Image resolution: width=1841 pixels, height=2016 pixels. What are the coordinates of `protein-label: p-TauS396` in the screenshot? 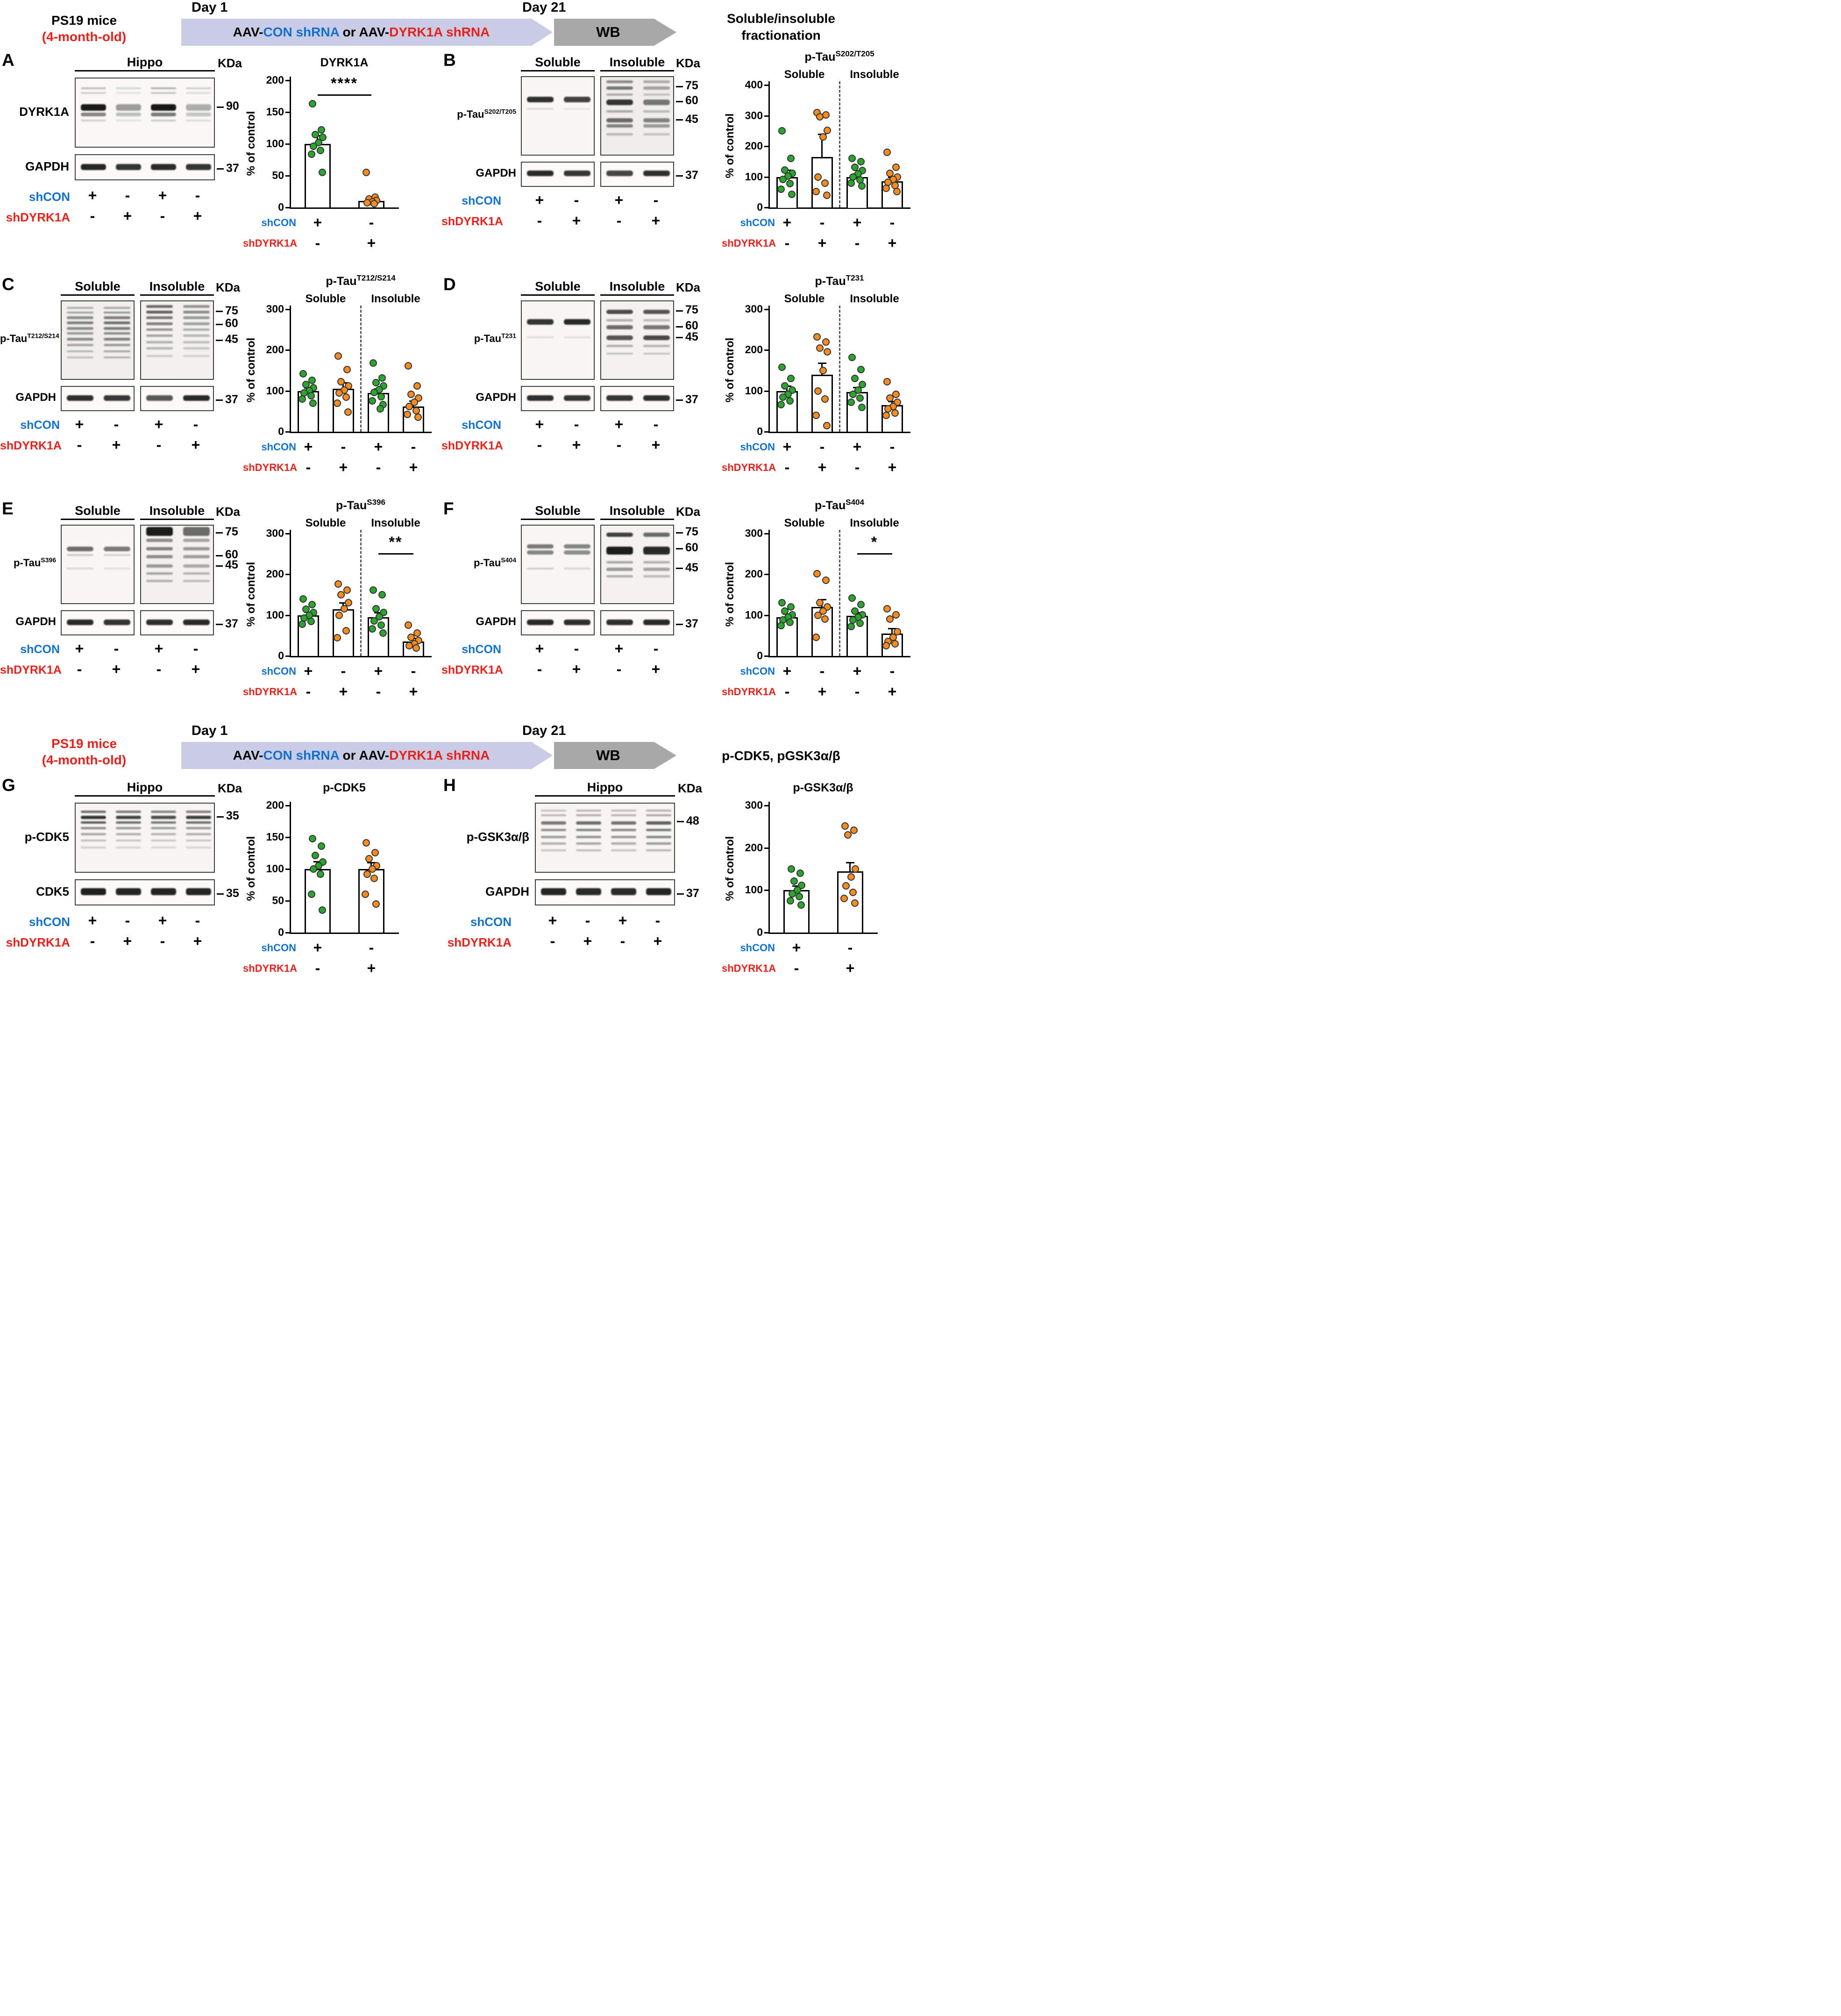 It's located at (28, 563).